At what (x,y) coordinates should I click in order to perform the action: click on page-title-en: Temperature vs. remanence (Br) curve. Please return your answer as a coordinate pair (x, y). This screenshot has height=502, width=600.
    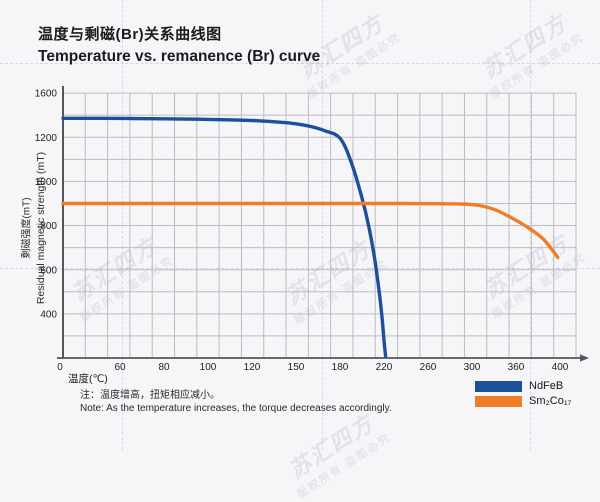
    Looking at the image, I should click on (179, 56).